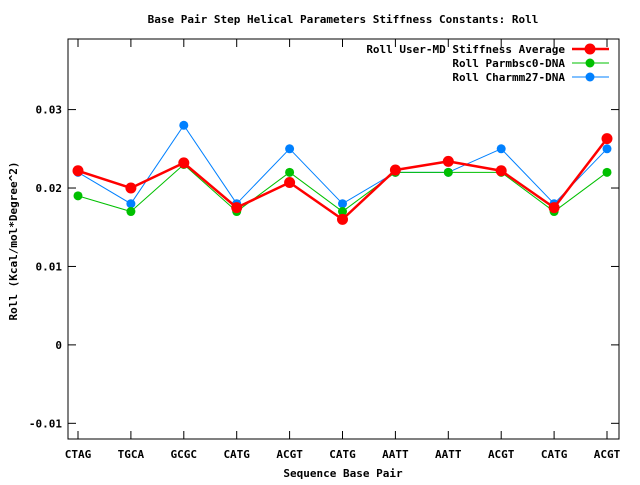 The height and width of the screenshot is (485, 640). Describe the element at coordinates (49, 110) in the screenshot. I see `y-tick-label: 0.03` at that location.